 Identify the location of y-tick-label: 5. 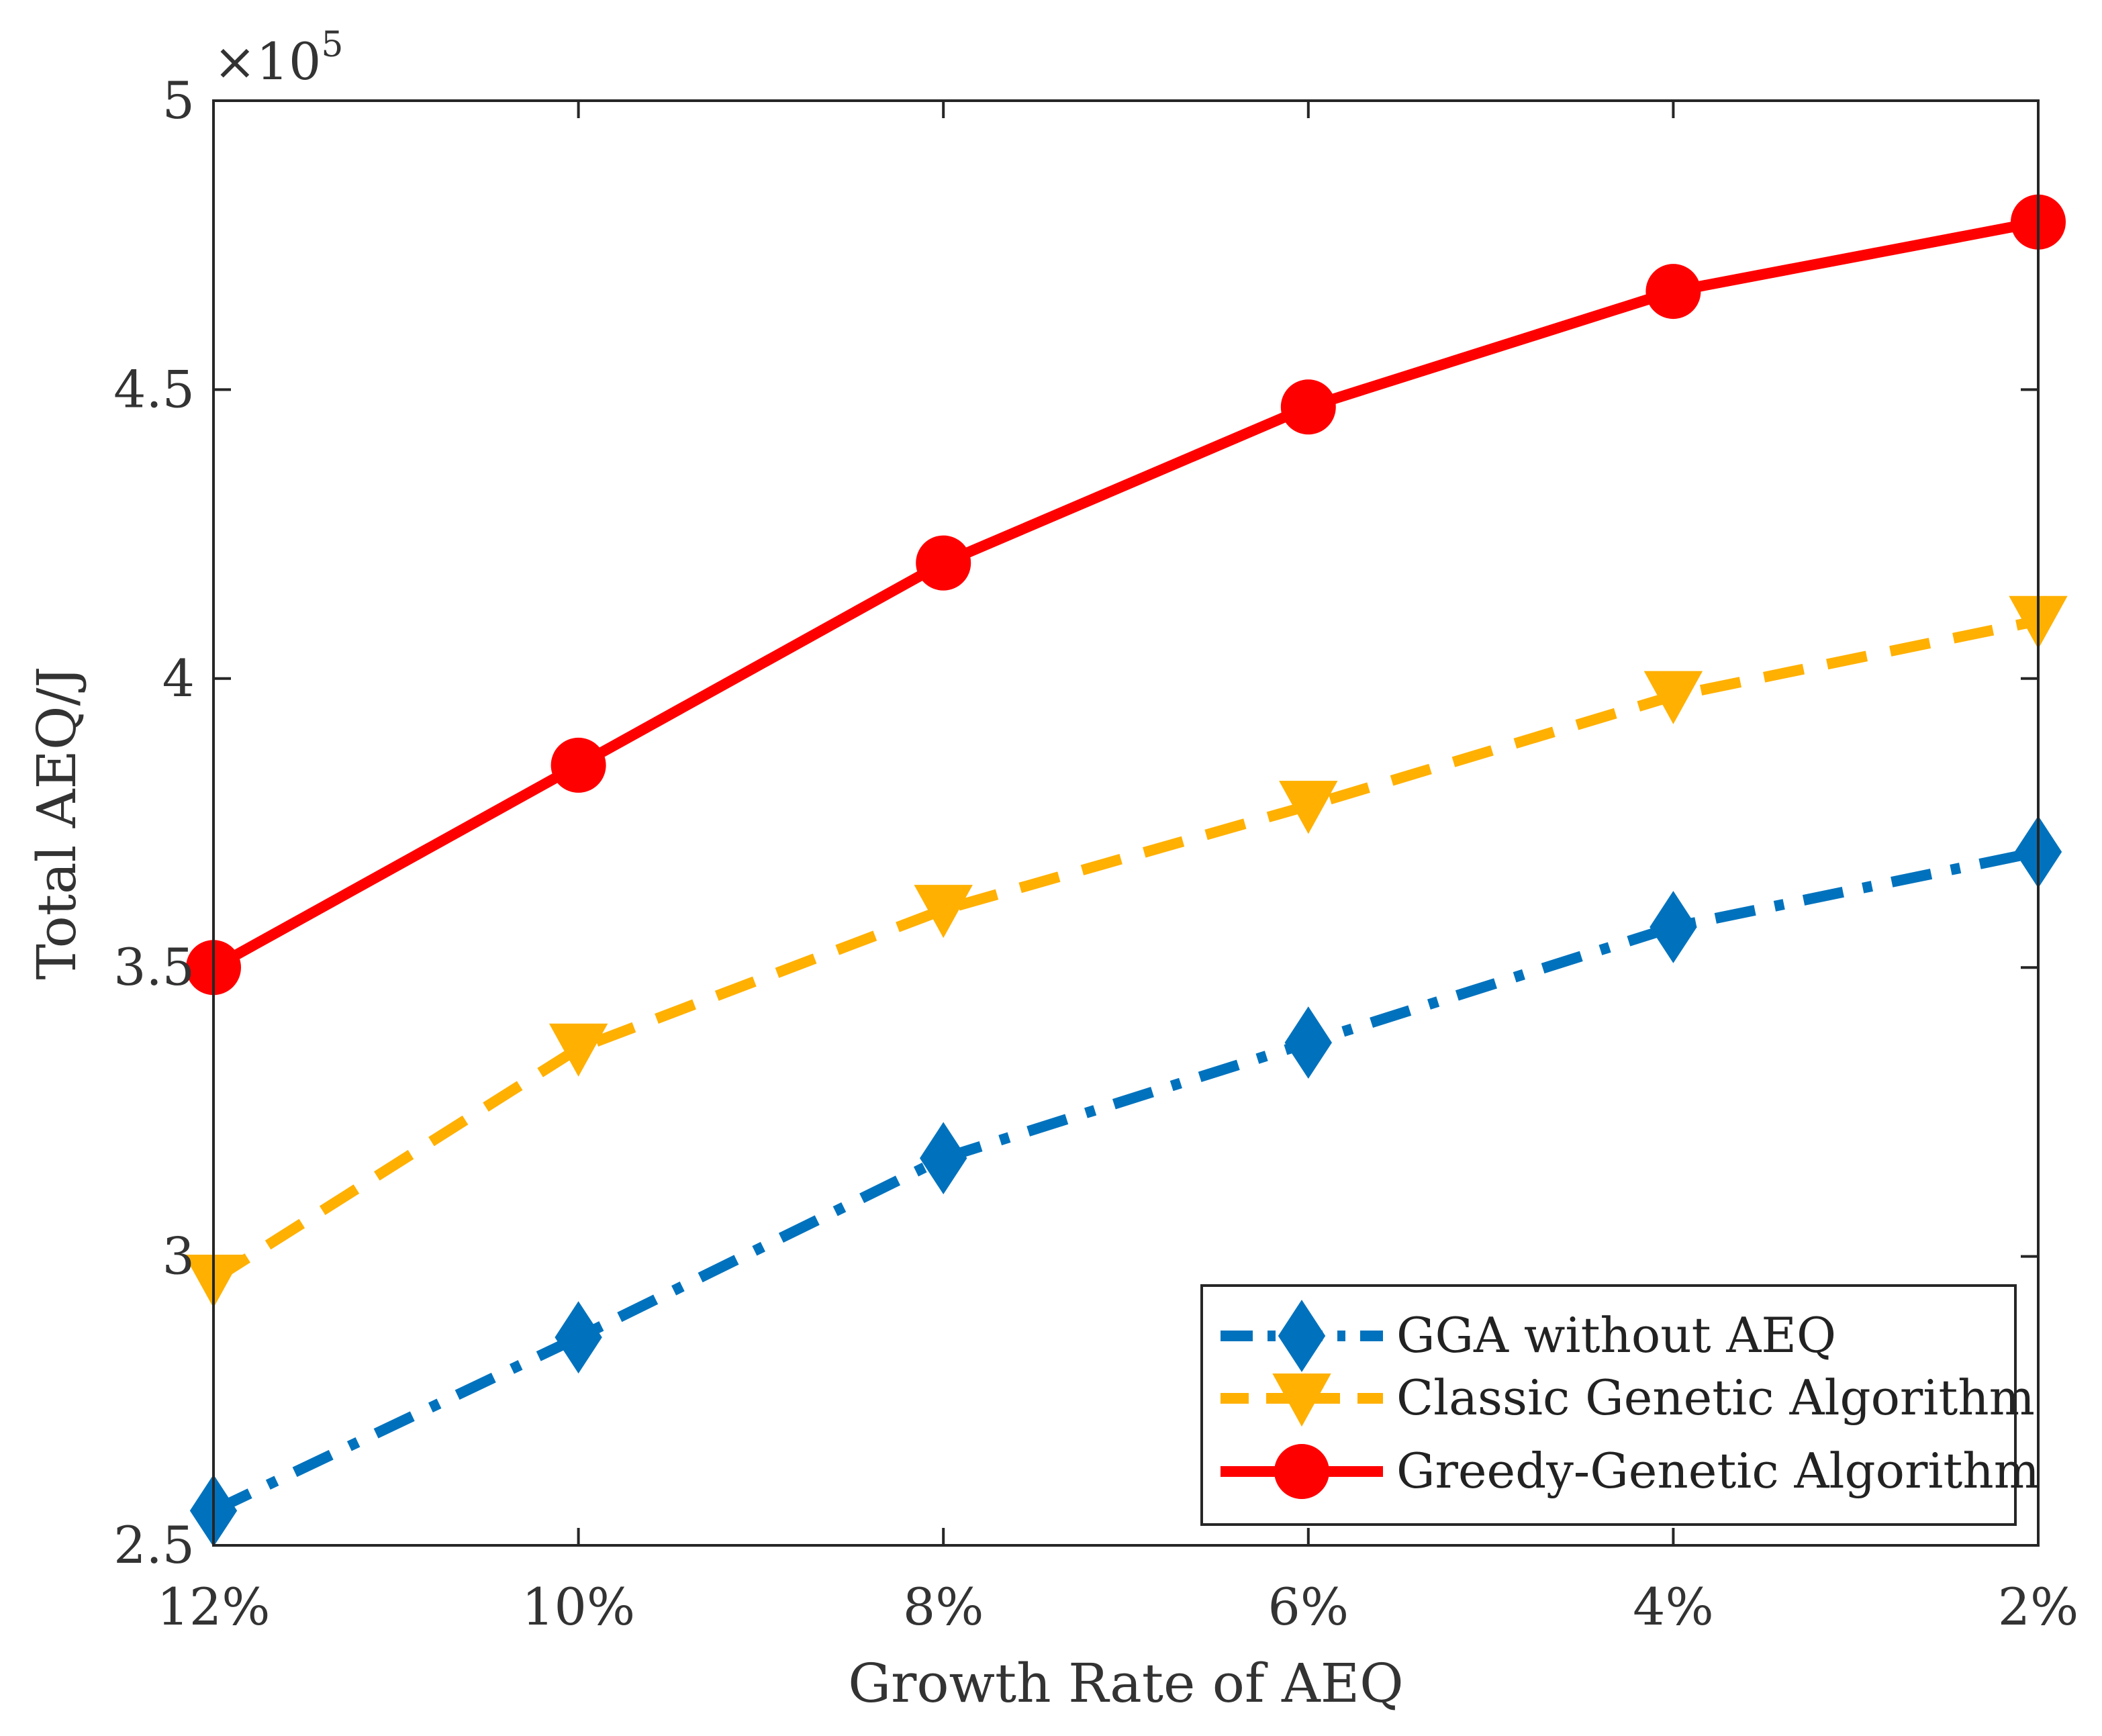
(178, 100).